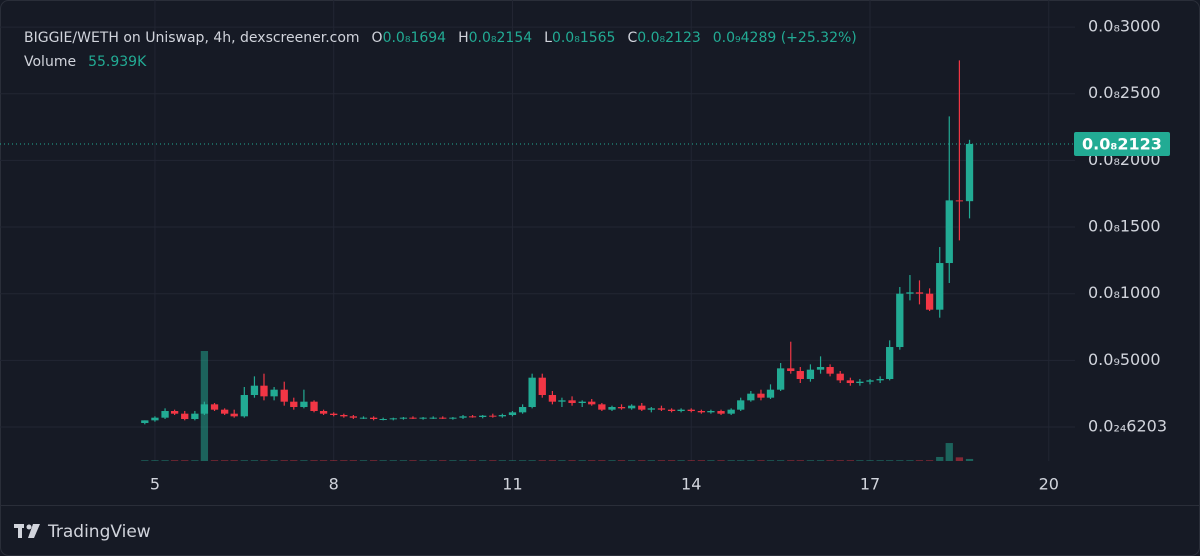 The height and width of the screenshot is (556, 1200). Describe the element at coordinates (155, 484) in the screenshot. I see `x-tick-label: 5` at that location.